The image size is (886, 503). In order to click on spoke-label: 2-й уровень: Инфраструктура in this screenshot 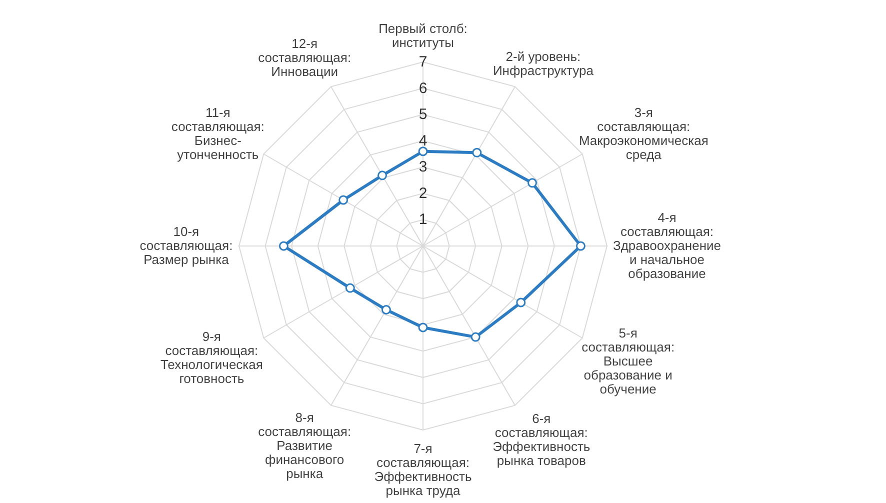, I will do `click(543, 63)`.